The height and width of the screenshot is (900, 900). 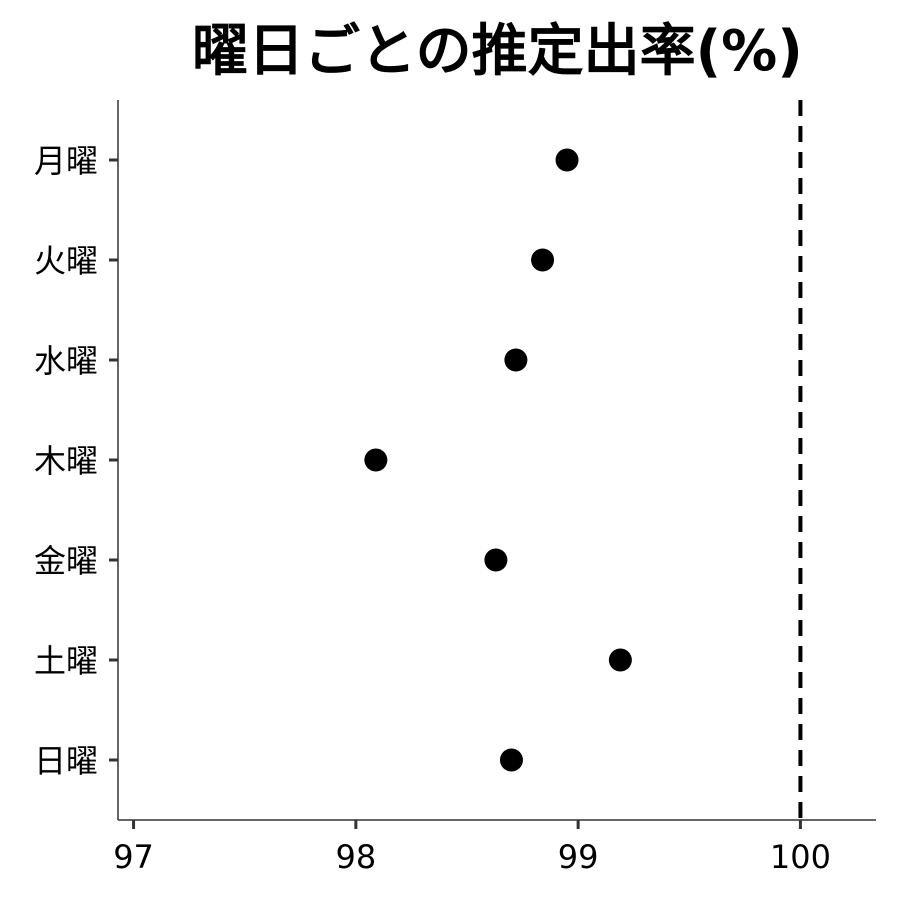 I want to click on y-tick-label: 日曜, so click(x=66, y=761).